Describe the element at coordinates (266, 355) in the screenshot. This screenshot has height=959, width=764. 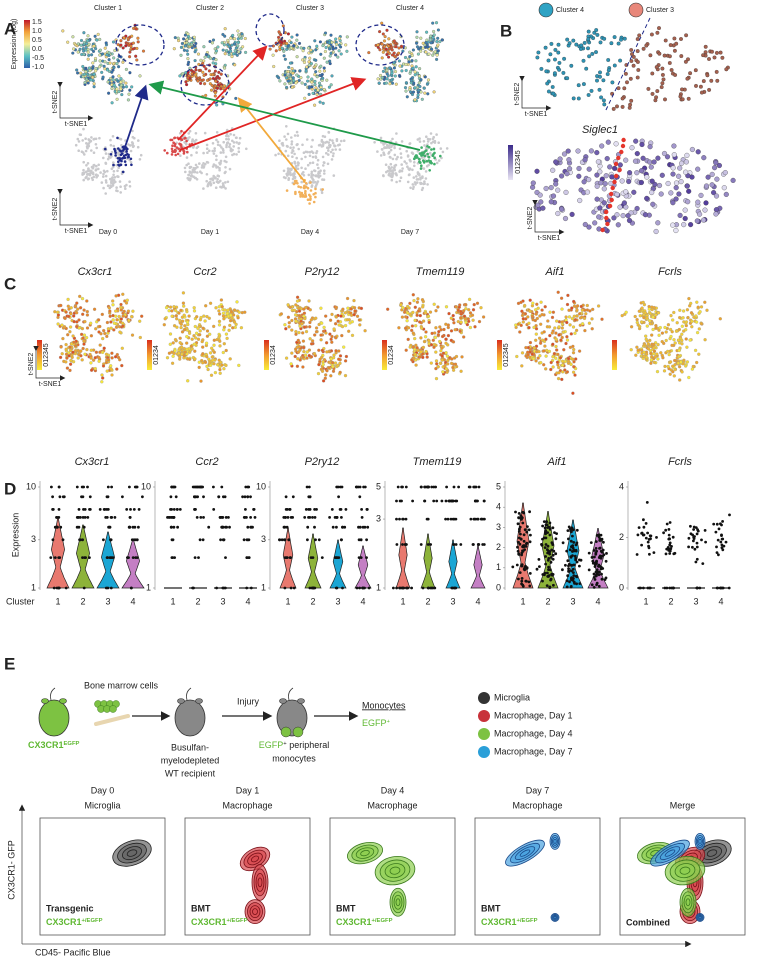
I see `colorbar` at that location.